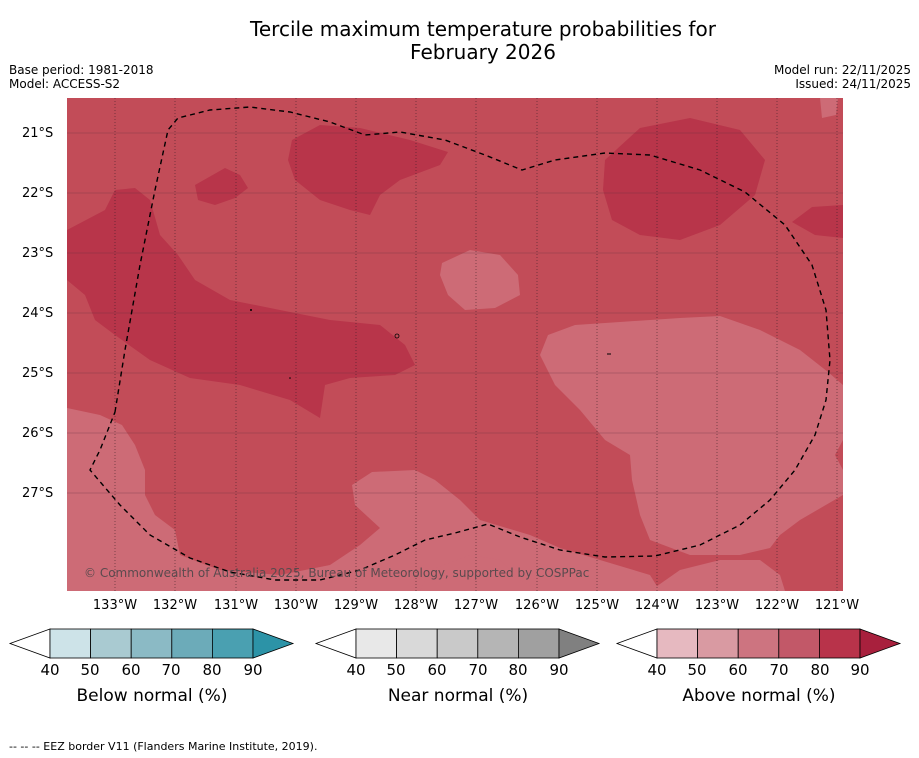  Describe the element at coordinates (38, 193) in the screenshot. I see `lat-label: 22°S` at that location.